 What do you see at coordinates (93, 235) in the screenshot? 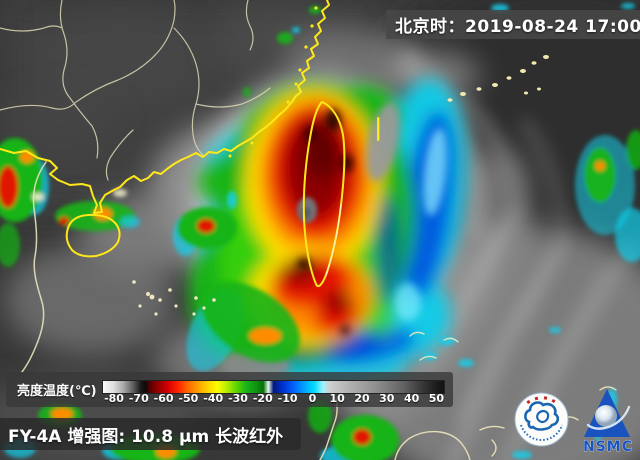
I see `hainan-outline` at bounding box center [93, 235].